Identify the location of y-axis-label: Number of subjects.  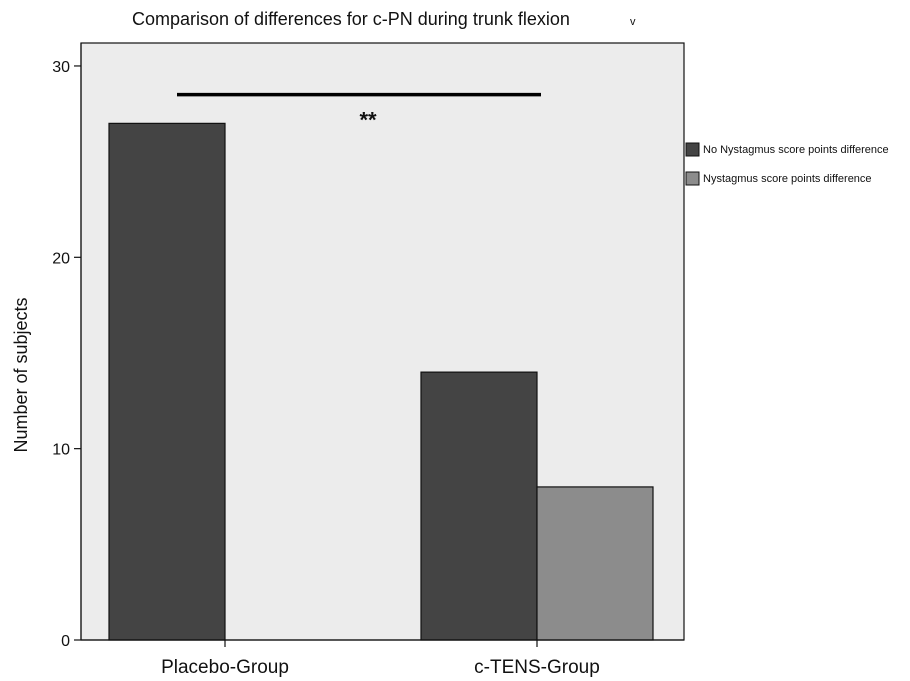
(21, 374).